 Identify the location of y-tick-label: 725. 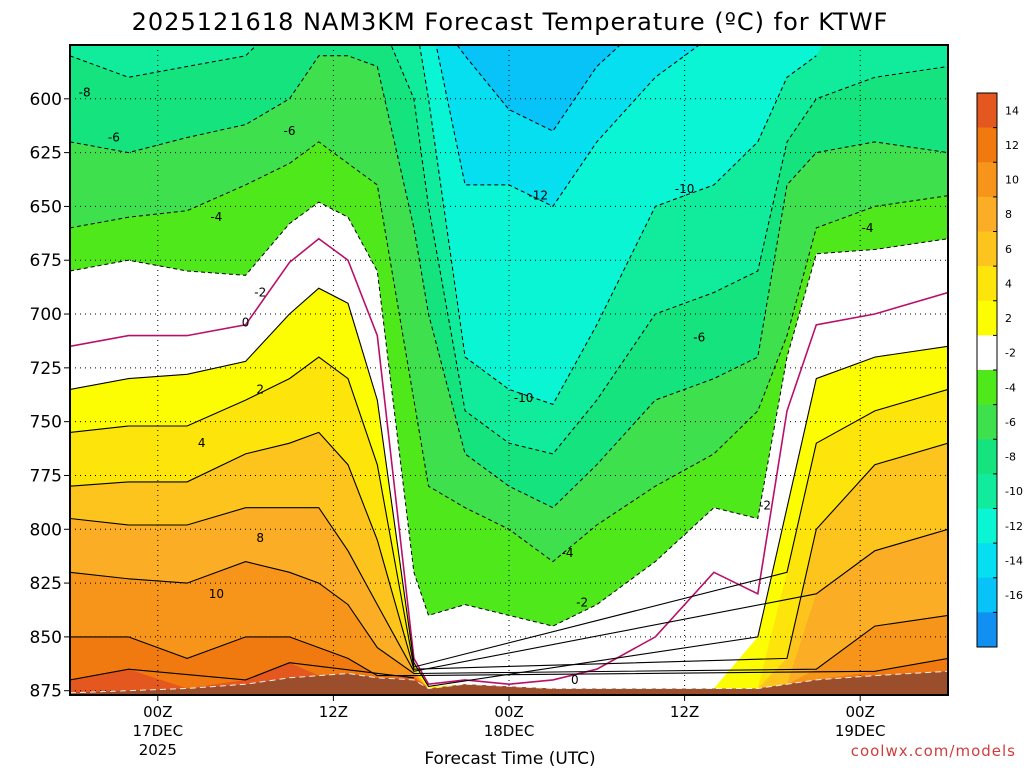
(46, 369).